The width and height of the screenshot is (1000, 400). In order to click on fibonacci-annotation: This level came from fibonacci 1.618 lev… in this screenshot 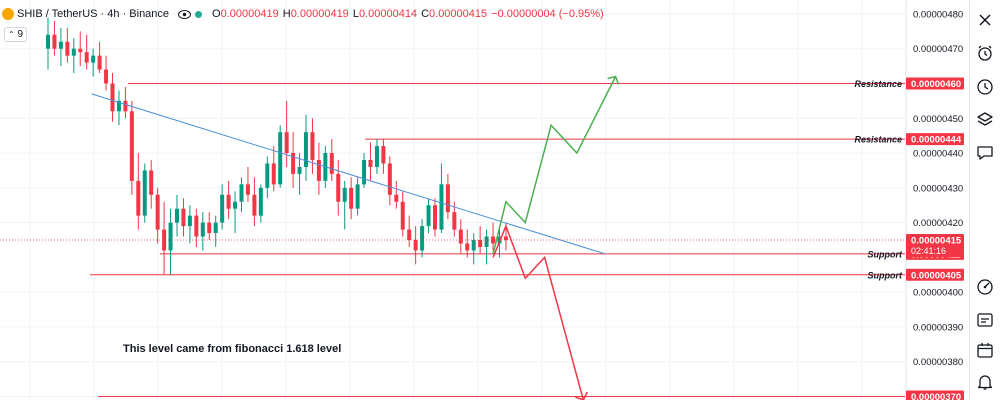, I will do `click(232, 349)`.